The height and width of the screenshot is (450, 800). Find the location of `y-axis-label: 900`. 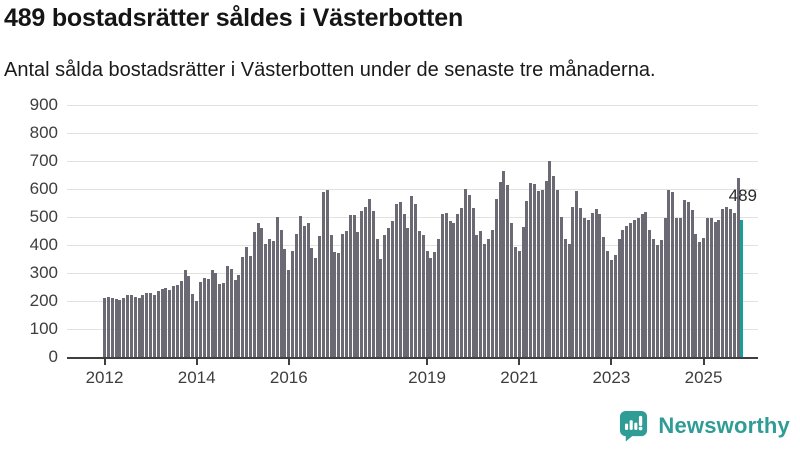

y-axis-label: 900 is located at coordinates (43, 104).